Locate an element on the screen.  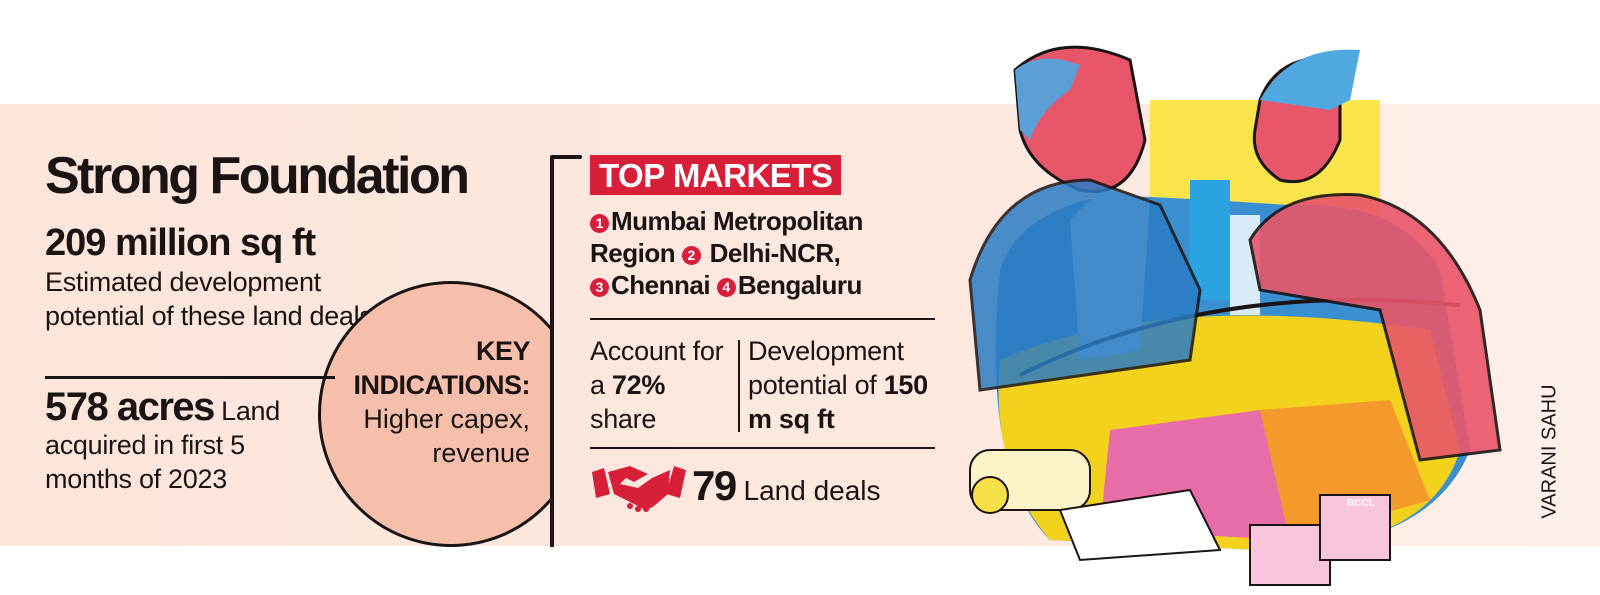
key-heading-1: KEY is located at coordinates (503, 351).